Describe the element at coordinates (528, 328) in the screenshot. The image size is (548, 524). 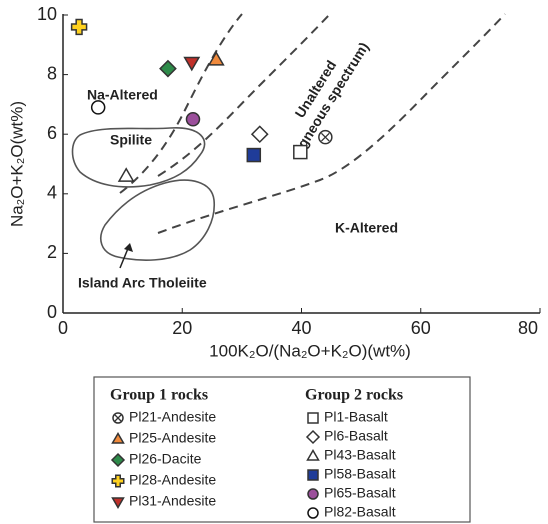
I see `x-tick-label: 80` at that location.